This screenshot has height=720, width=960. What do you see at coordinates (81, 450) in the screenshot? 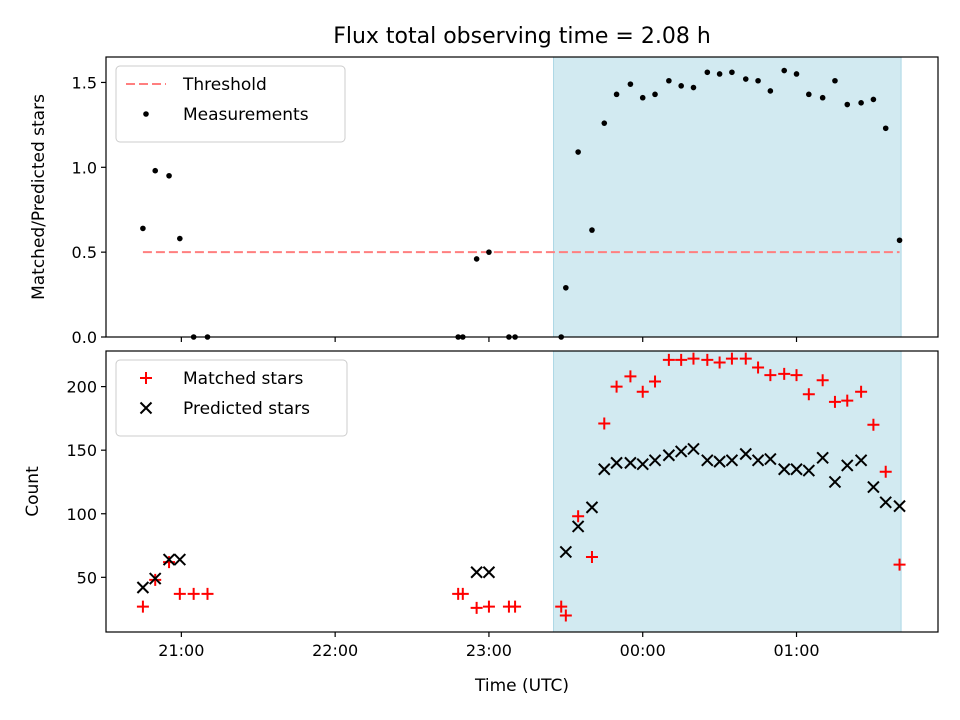
I see `y-tick-label: 150` at bounding box center [81, 450].